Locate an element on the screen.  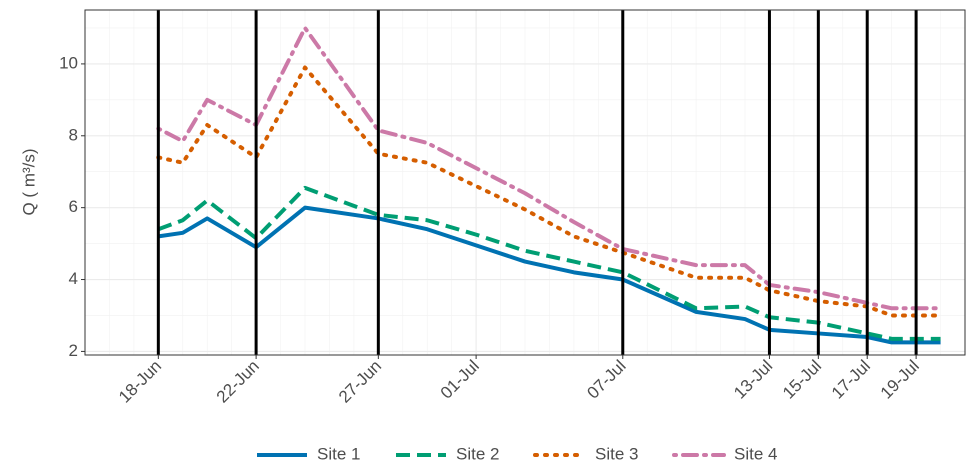
y-tick-label: 8 is located at coordinates (73, 134).